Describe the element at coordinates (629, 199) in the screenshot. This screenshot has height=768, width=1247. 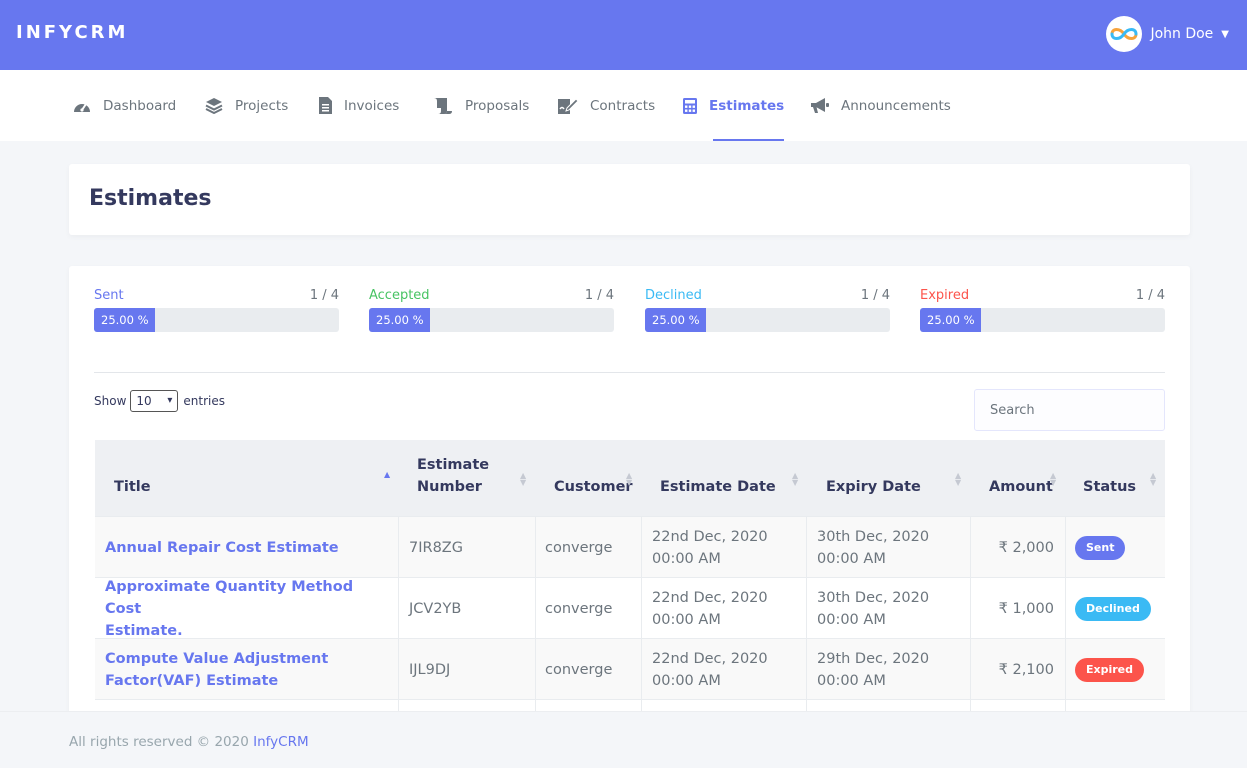
I see `page-header-card: Estimates` at that location.